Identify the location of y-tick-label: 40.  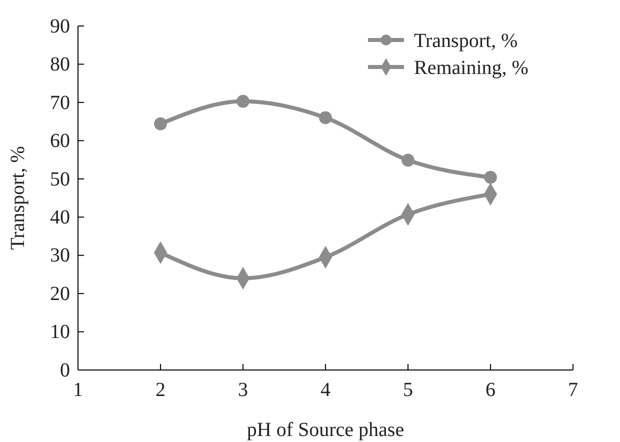
(60, 217).